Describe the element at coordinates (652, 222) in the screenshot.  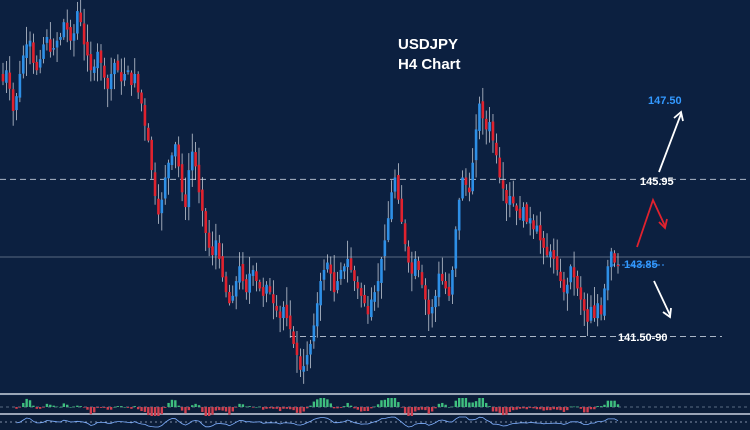
I see `range-arrow` at that location.